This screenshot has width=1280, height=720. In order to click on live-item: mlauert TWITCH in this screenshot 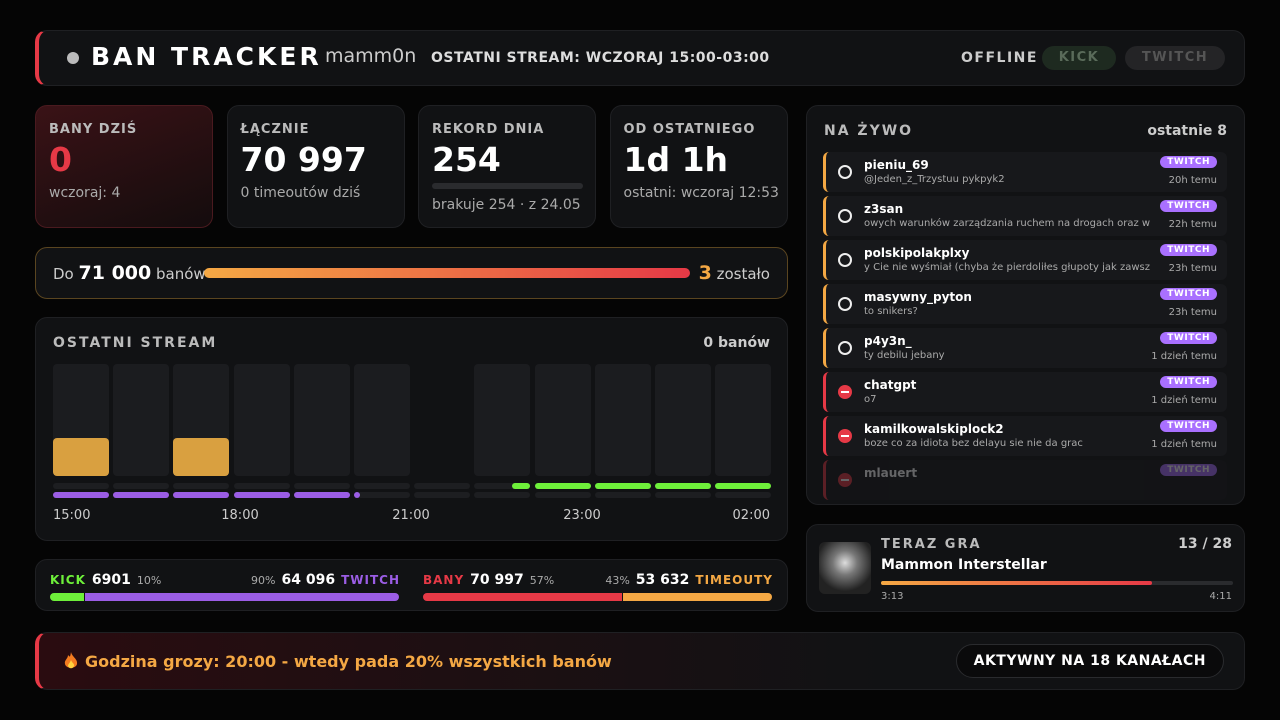, I will do `click(1025, 480)`.